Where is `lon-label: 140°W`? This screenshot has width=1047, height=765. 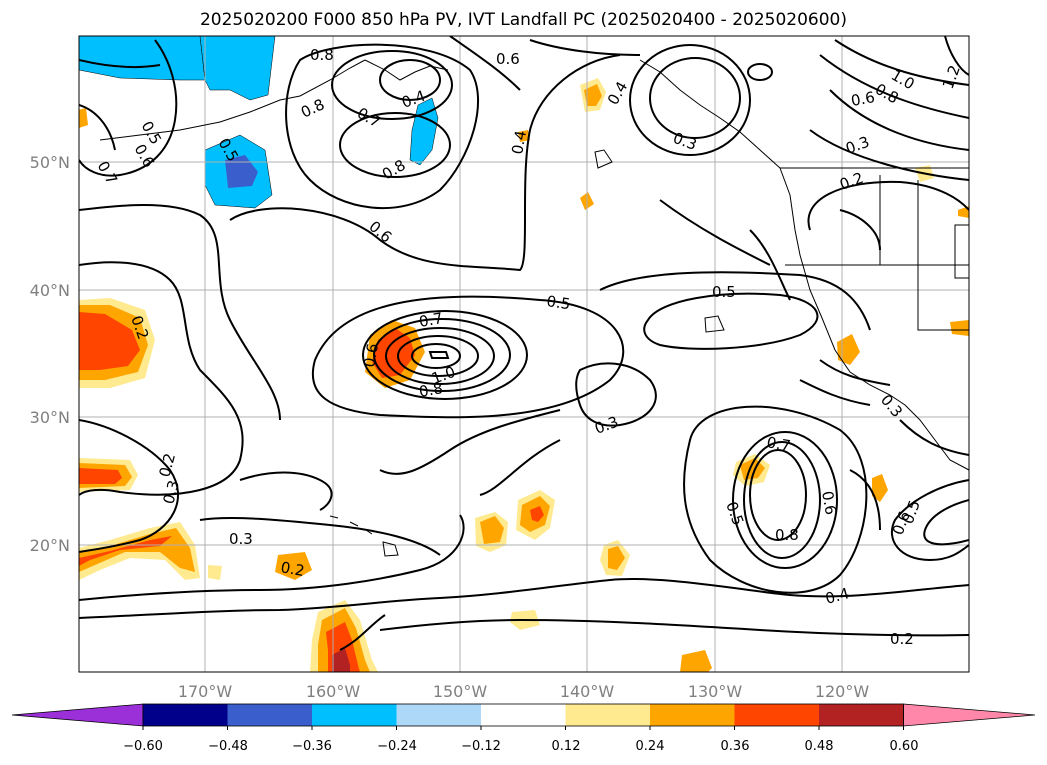
lon-label: 140°W is located at coordinates (587, 691).